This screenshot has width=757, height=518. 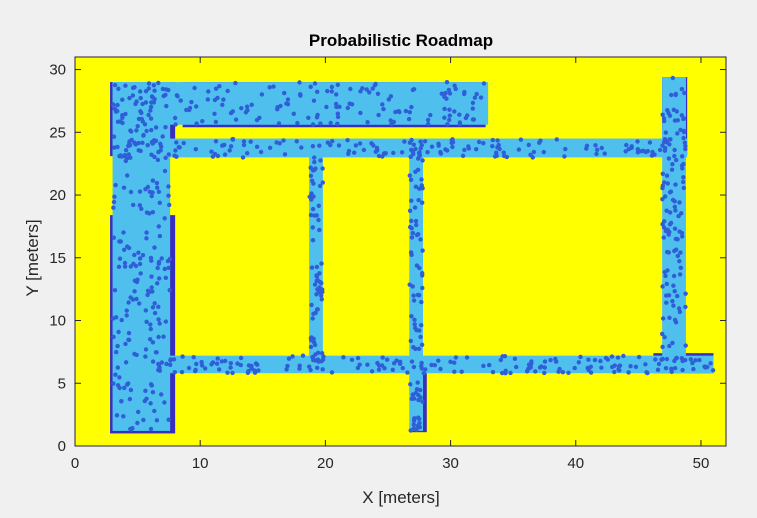 I want to click on y-tick-label: 25, so click(x=57, y=132).